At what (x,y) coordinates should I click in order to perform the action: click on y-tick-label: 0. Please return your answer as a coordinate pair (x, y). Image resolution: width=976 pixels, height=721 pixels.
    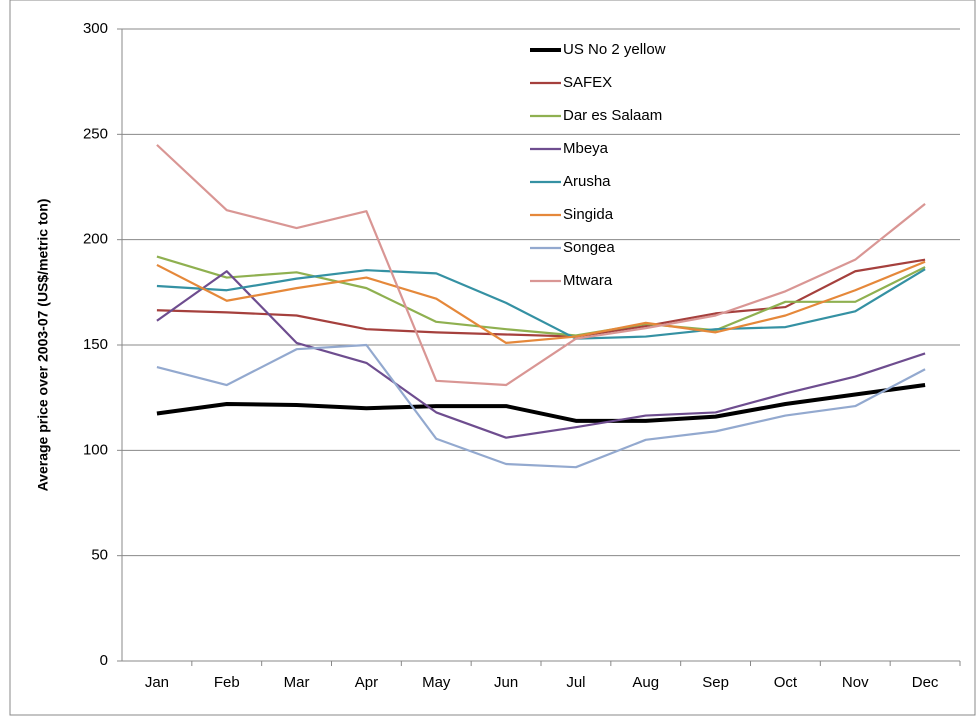
    Looking at the image, I should click on (104, 660).